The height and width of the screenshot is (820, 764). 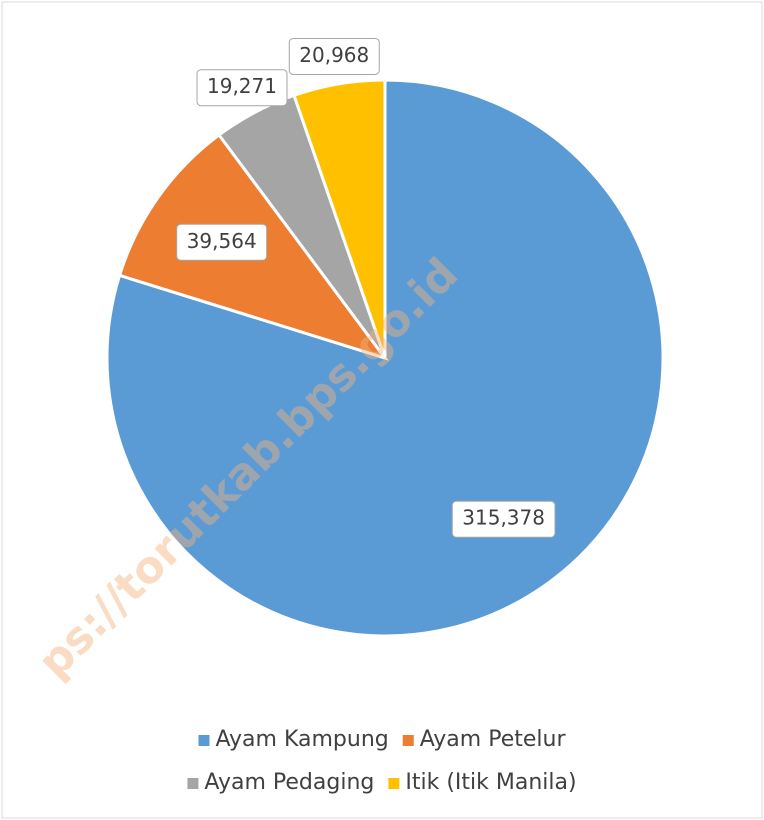 I want to click on data-label: 19,271, so click(x=242, y=86).